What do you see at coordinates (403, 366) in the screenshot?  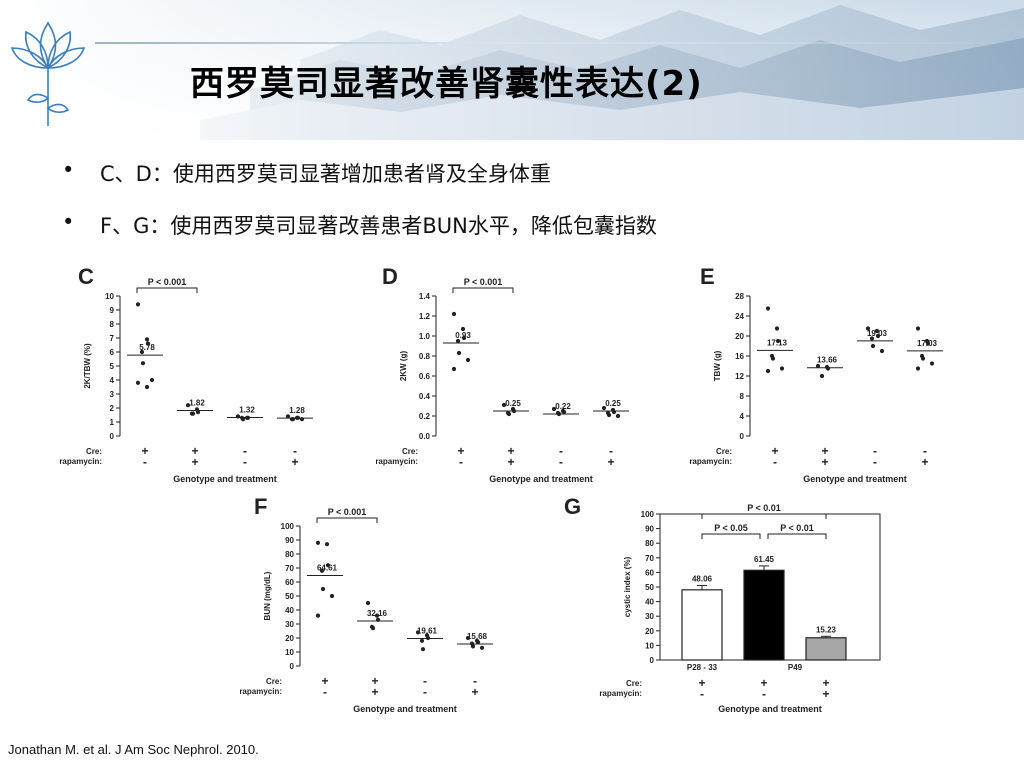 I see `y-axis-label: 2KW (g)` at bounding box center [403, 366].